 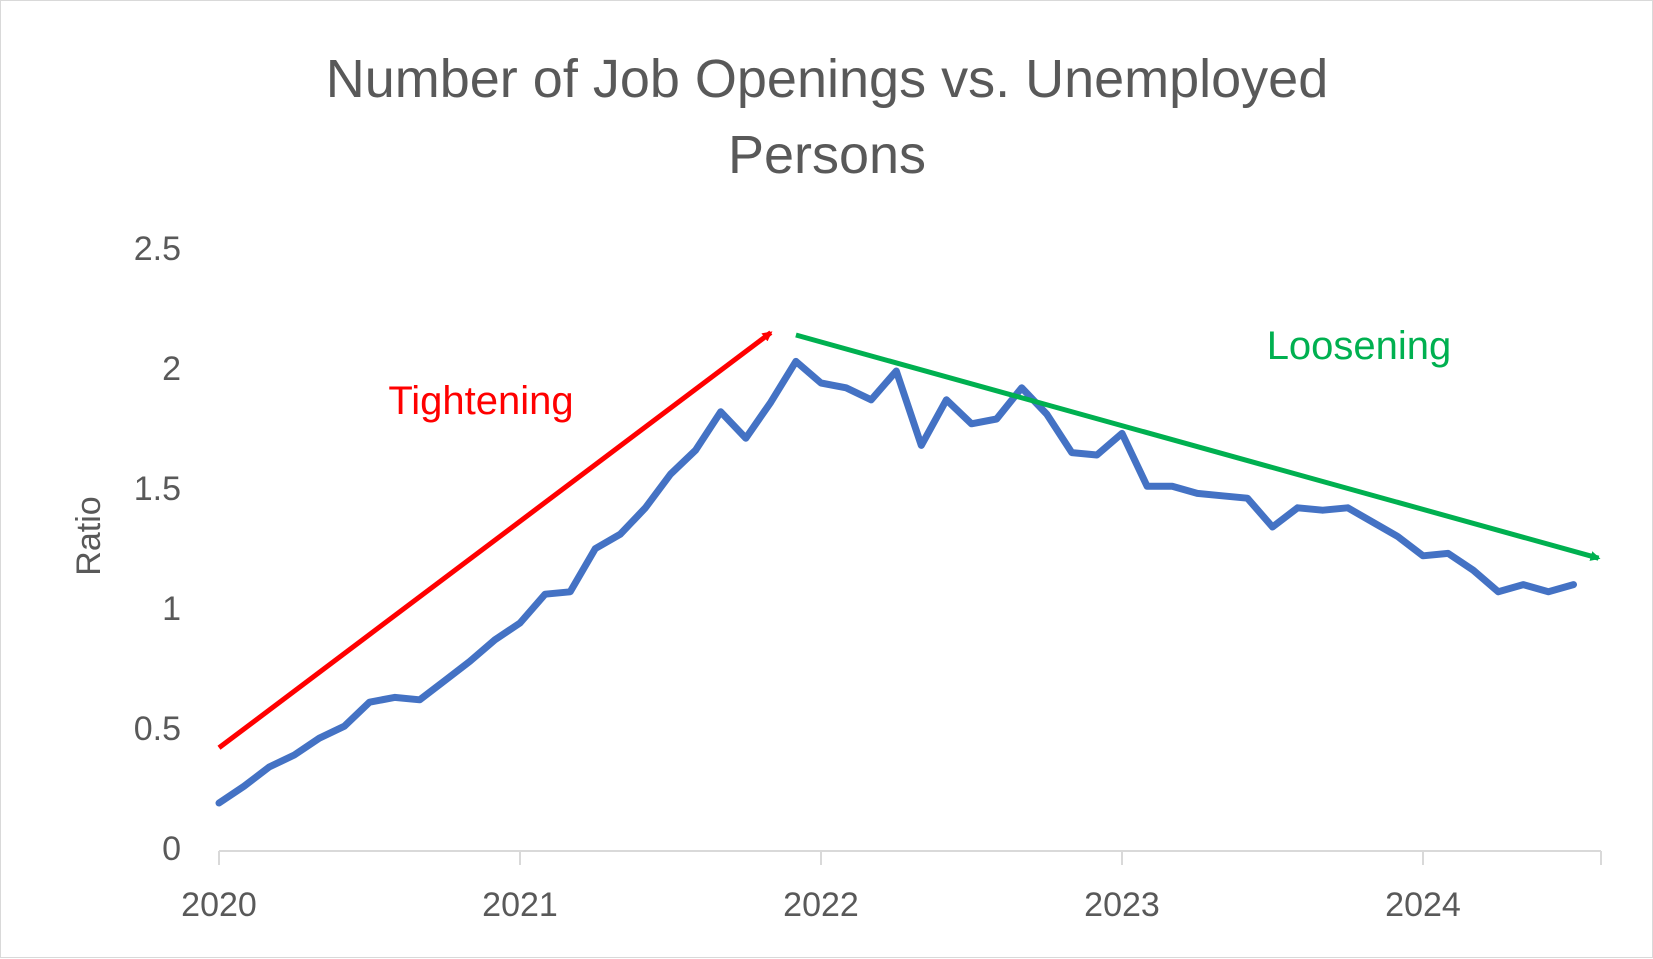 What do you see at coordinates (520, 905) in the screenshot?
I see `x-tick-label: 2021` at bounding box center [520, 905].